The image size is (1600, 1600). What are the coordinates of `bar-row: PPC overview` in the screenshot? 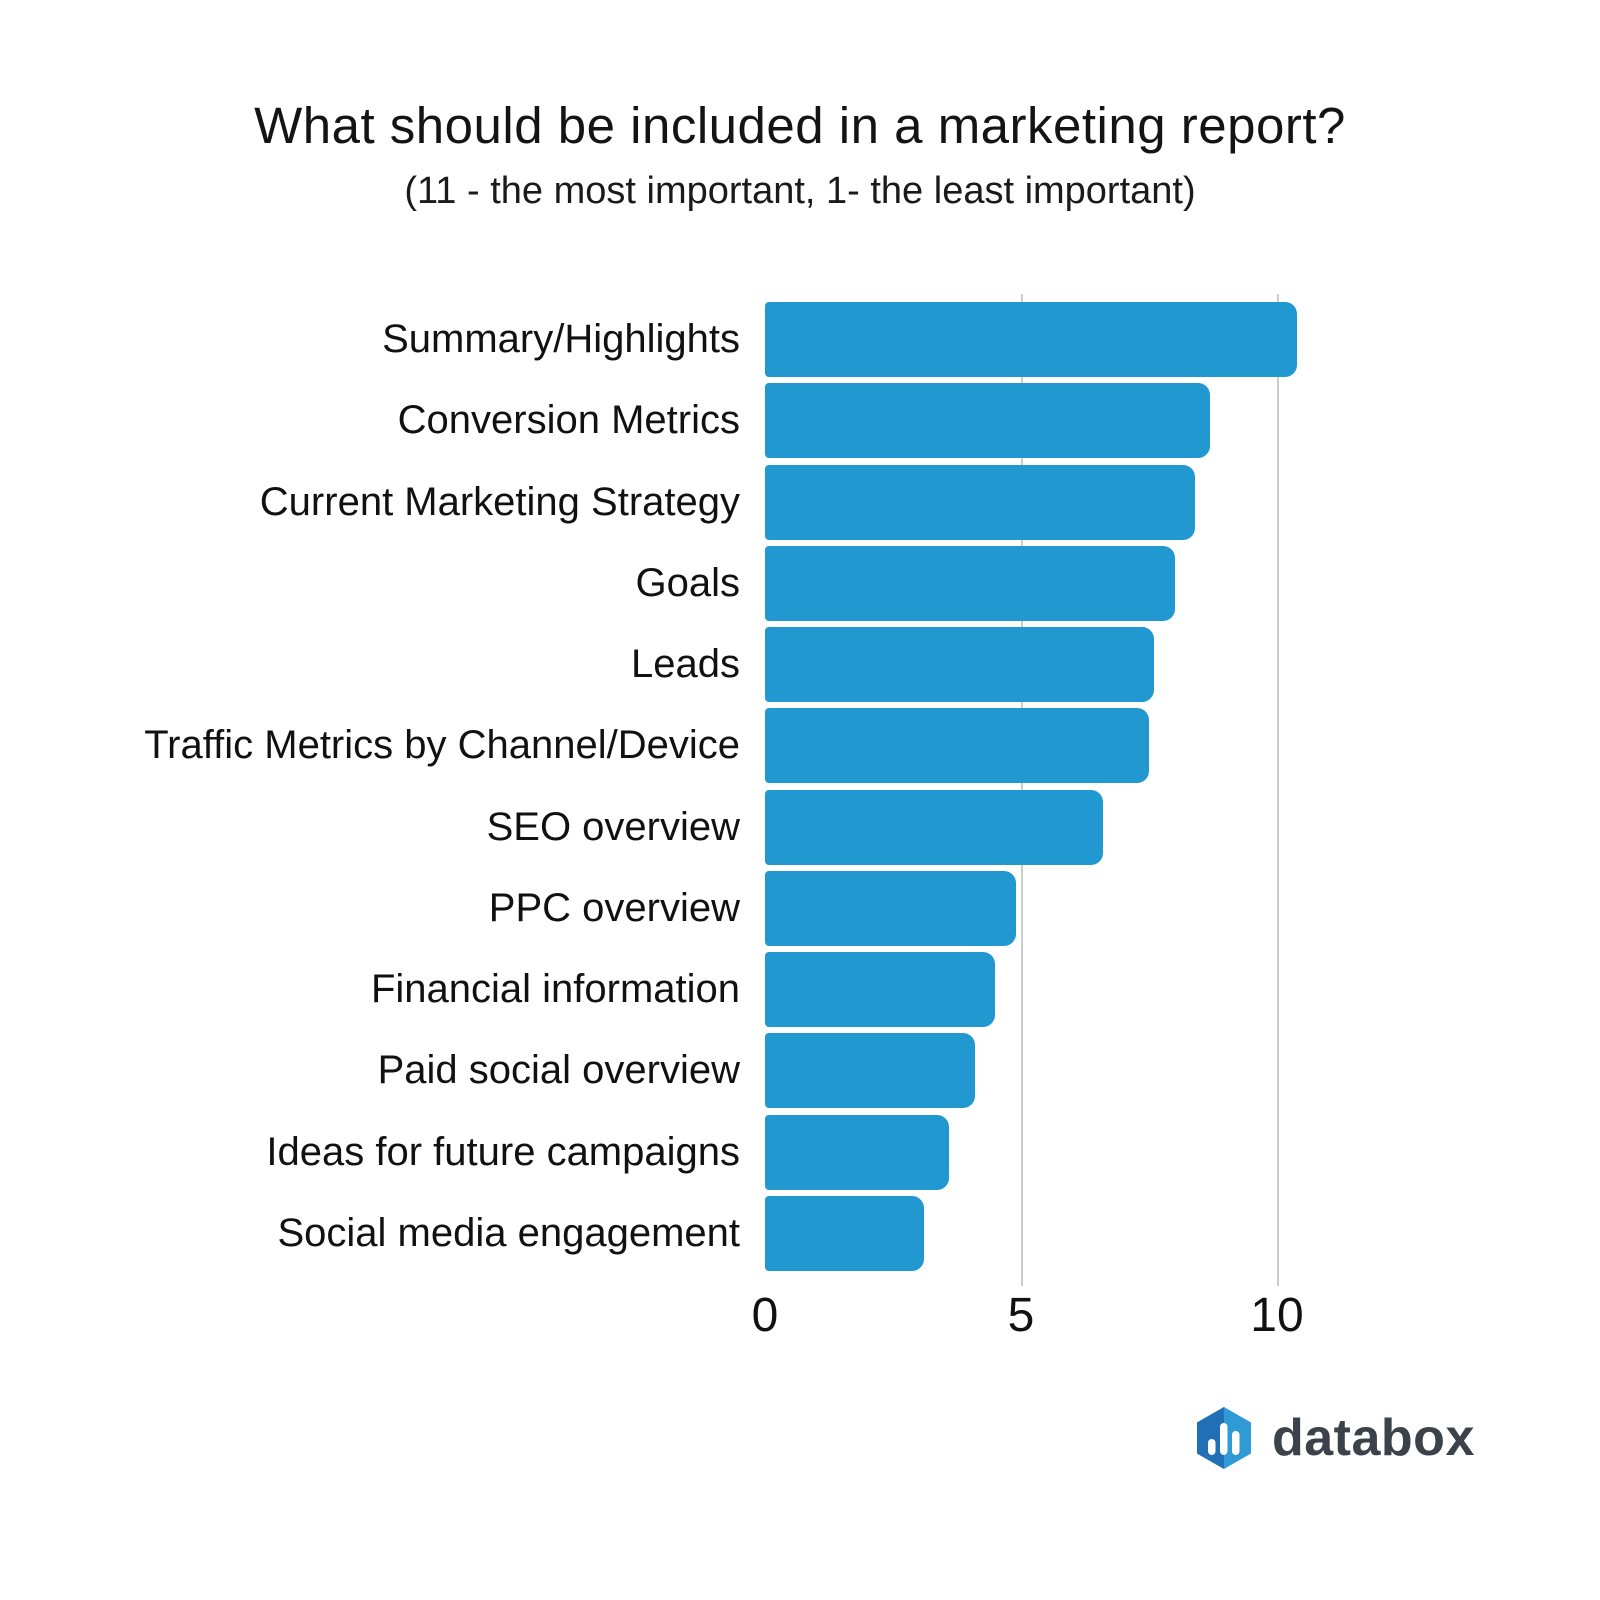 It's located at (800, 908).